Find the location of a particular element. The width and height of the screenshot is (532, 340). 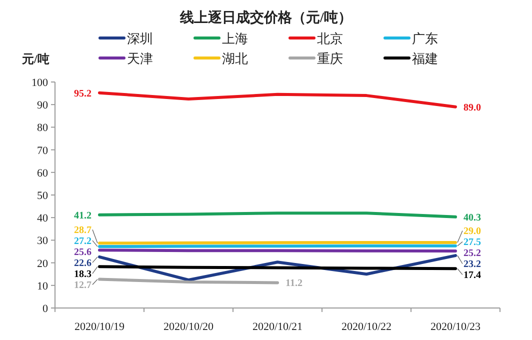

chart-title: 线上逐日成交价格（元/吨） is located at coordinates (265, 17).